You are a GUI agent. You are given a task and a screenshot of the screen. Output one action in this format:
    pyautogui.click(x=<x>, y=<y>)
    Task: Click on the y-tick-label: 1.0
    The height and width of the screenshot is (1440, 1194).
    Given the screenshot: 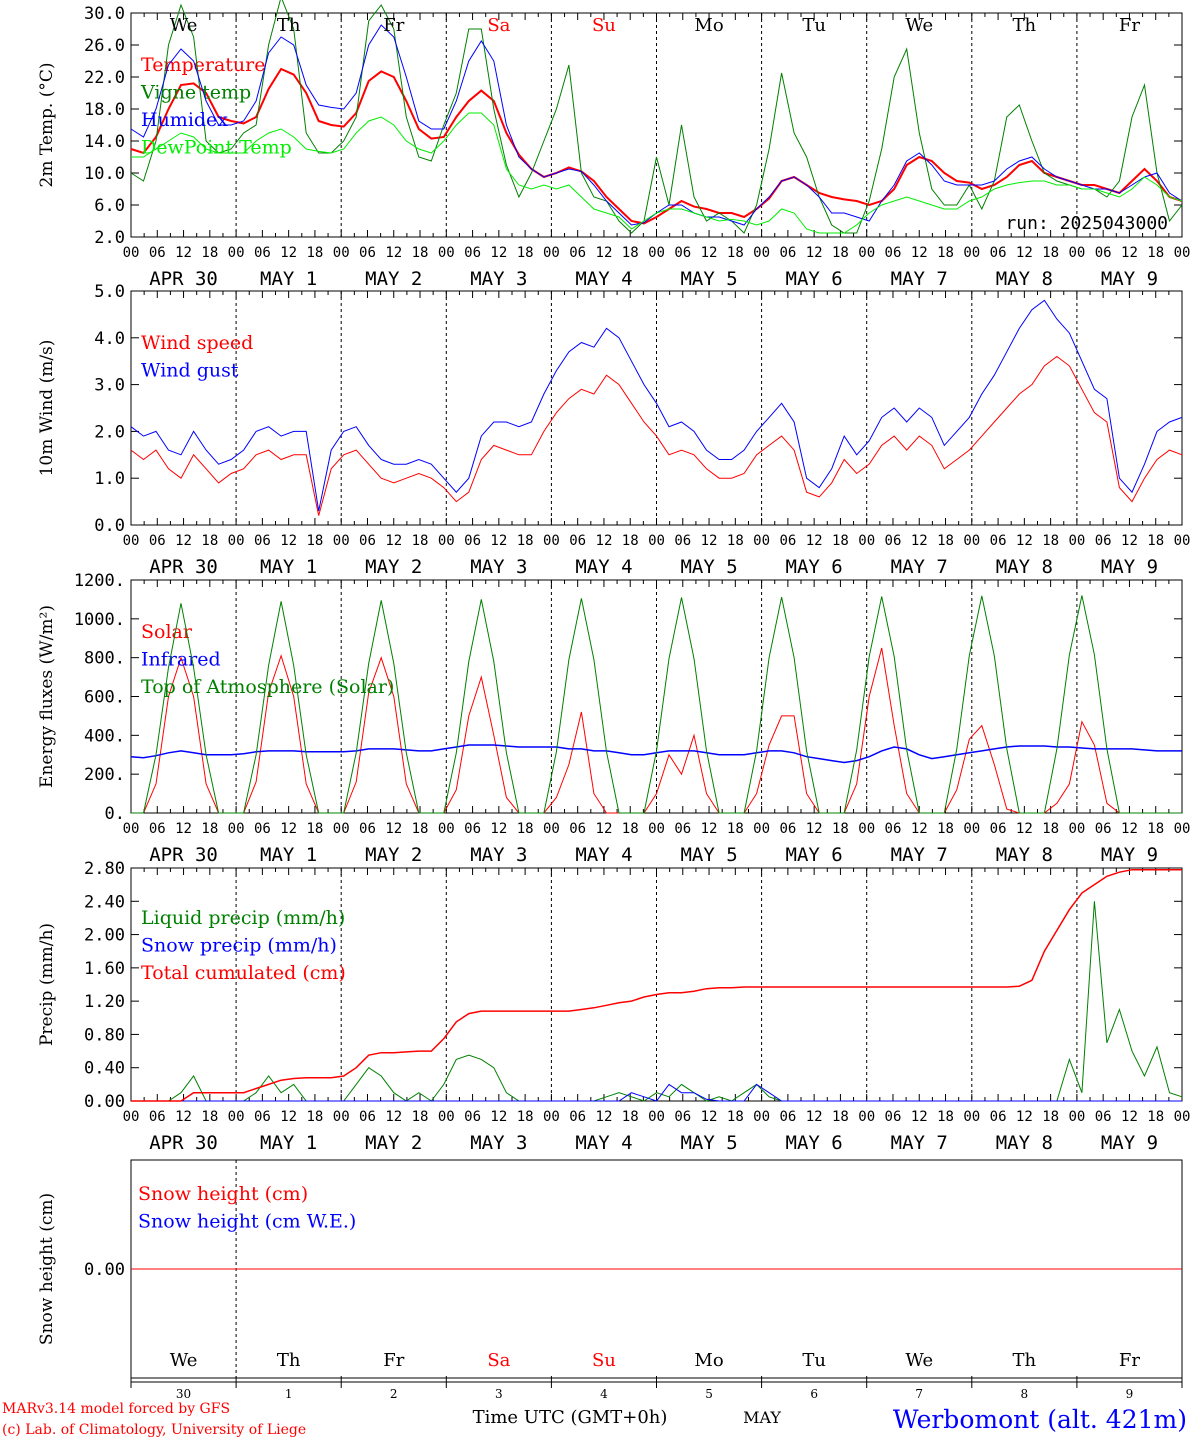 What is the action you would take?
    pyautogui.click(x=109, y=479)
    